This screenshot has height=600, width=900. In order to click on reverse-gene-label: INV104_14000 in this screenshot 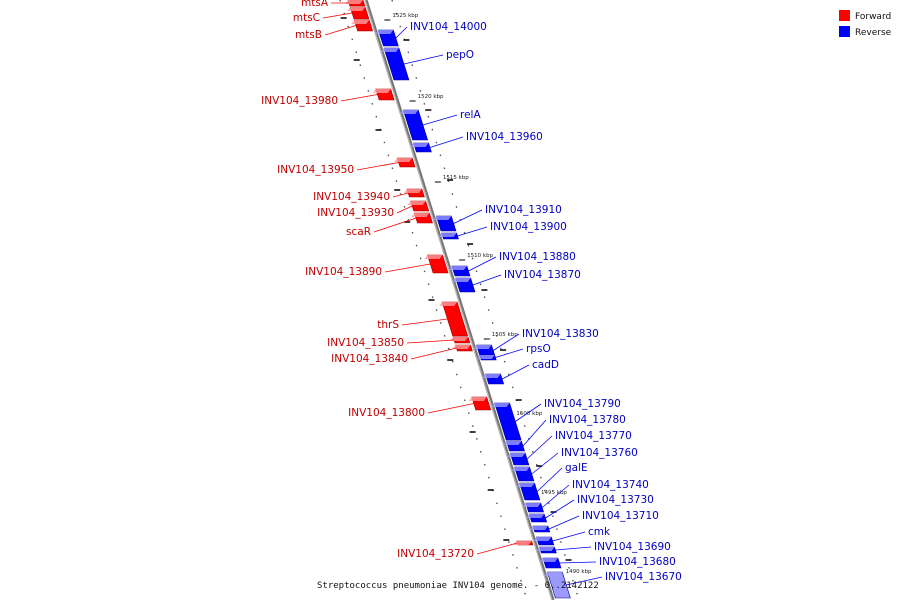, I will do `click(448, 27)`.